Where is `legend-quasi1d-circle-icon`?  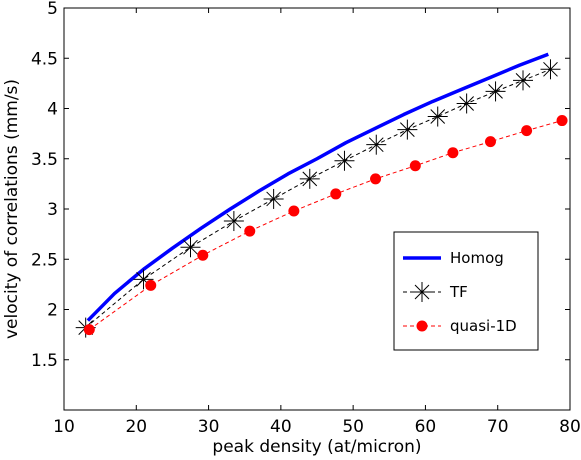 legend-quasi1d-circle-icon is located at coordinates (422, 326).